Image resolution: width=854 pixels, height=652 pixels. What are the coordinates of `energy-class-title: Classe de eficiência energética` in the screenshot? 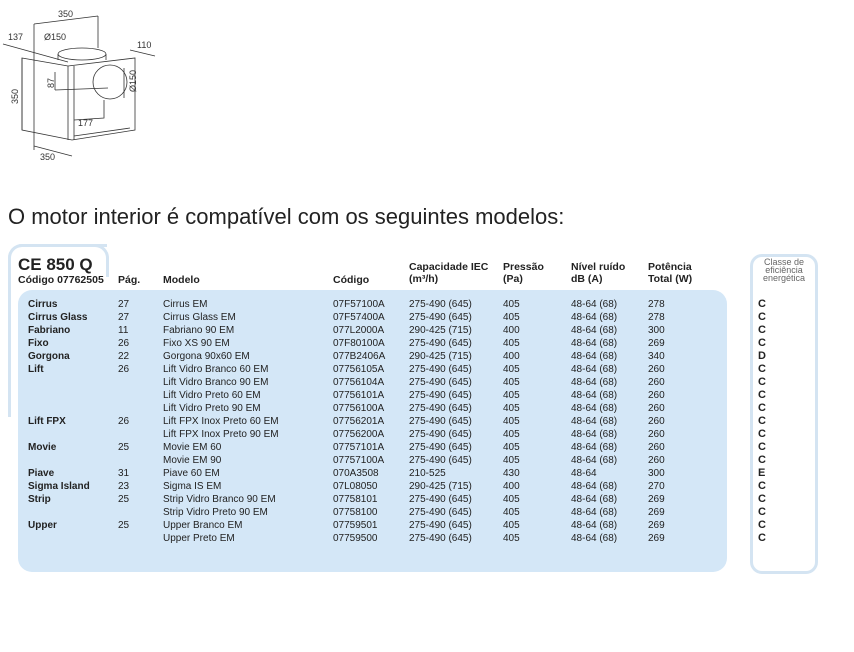 It's located at (784, 270).